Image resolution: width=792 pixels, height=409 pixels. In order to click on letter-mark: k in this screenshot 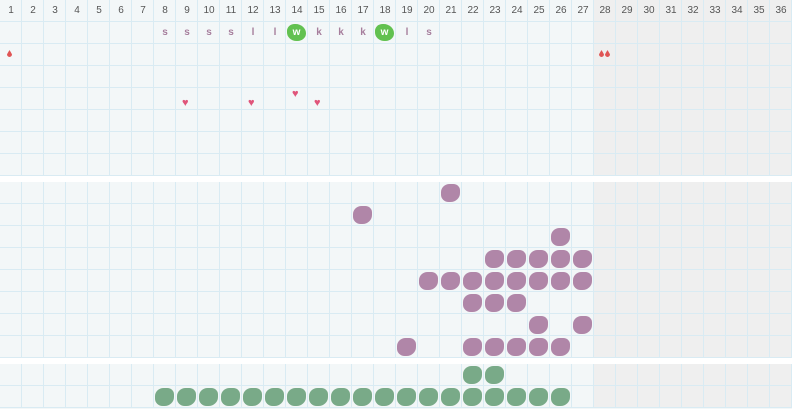, I will do `click(363, 32)`.